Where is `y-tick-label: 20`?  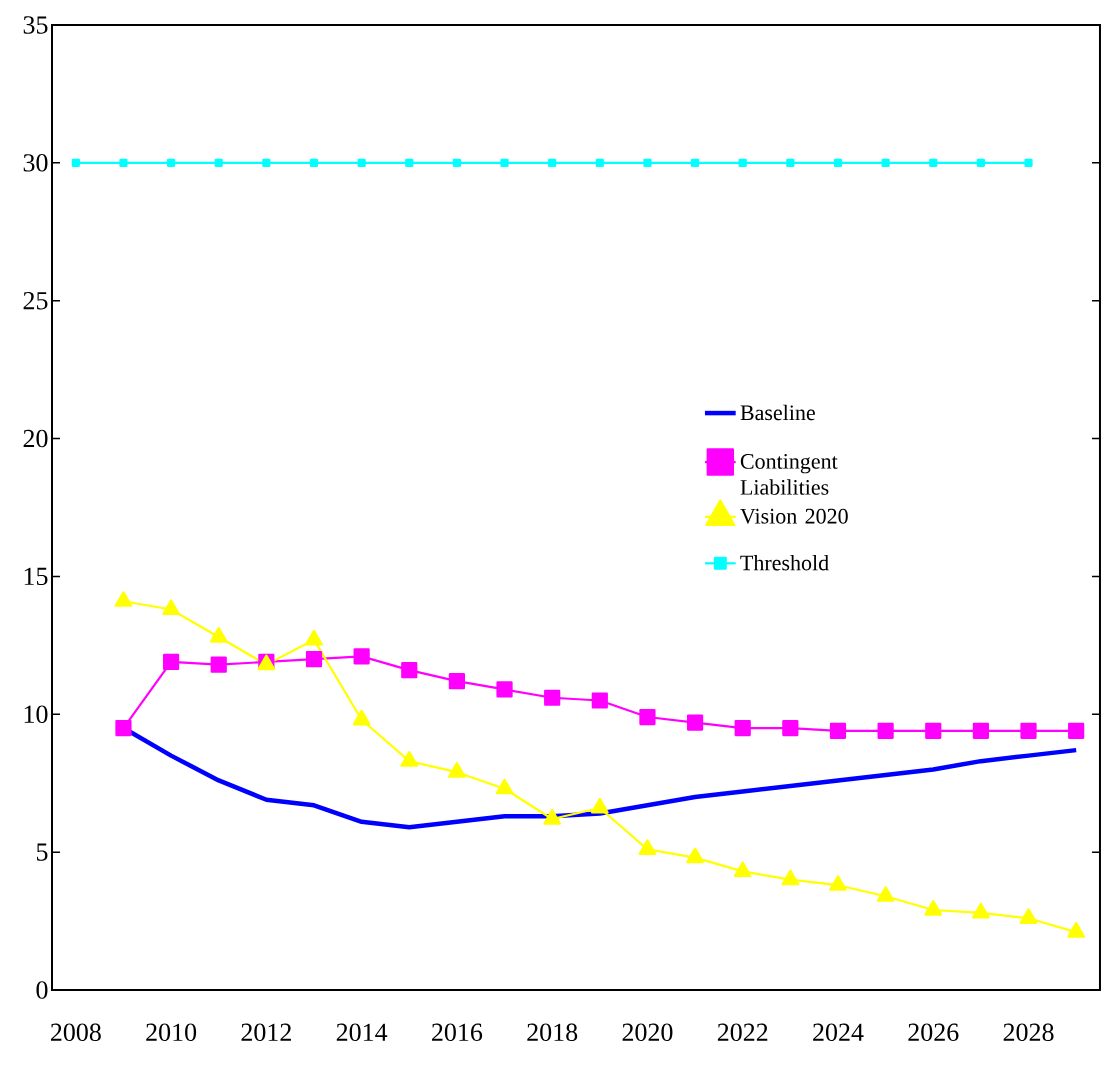
y-tick-label: 20 is located at coordinates (35, 438).